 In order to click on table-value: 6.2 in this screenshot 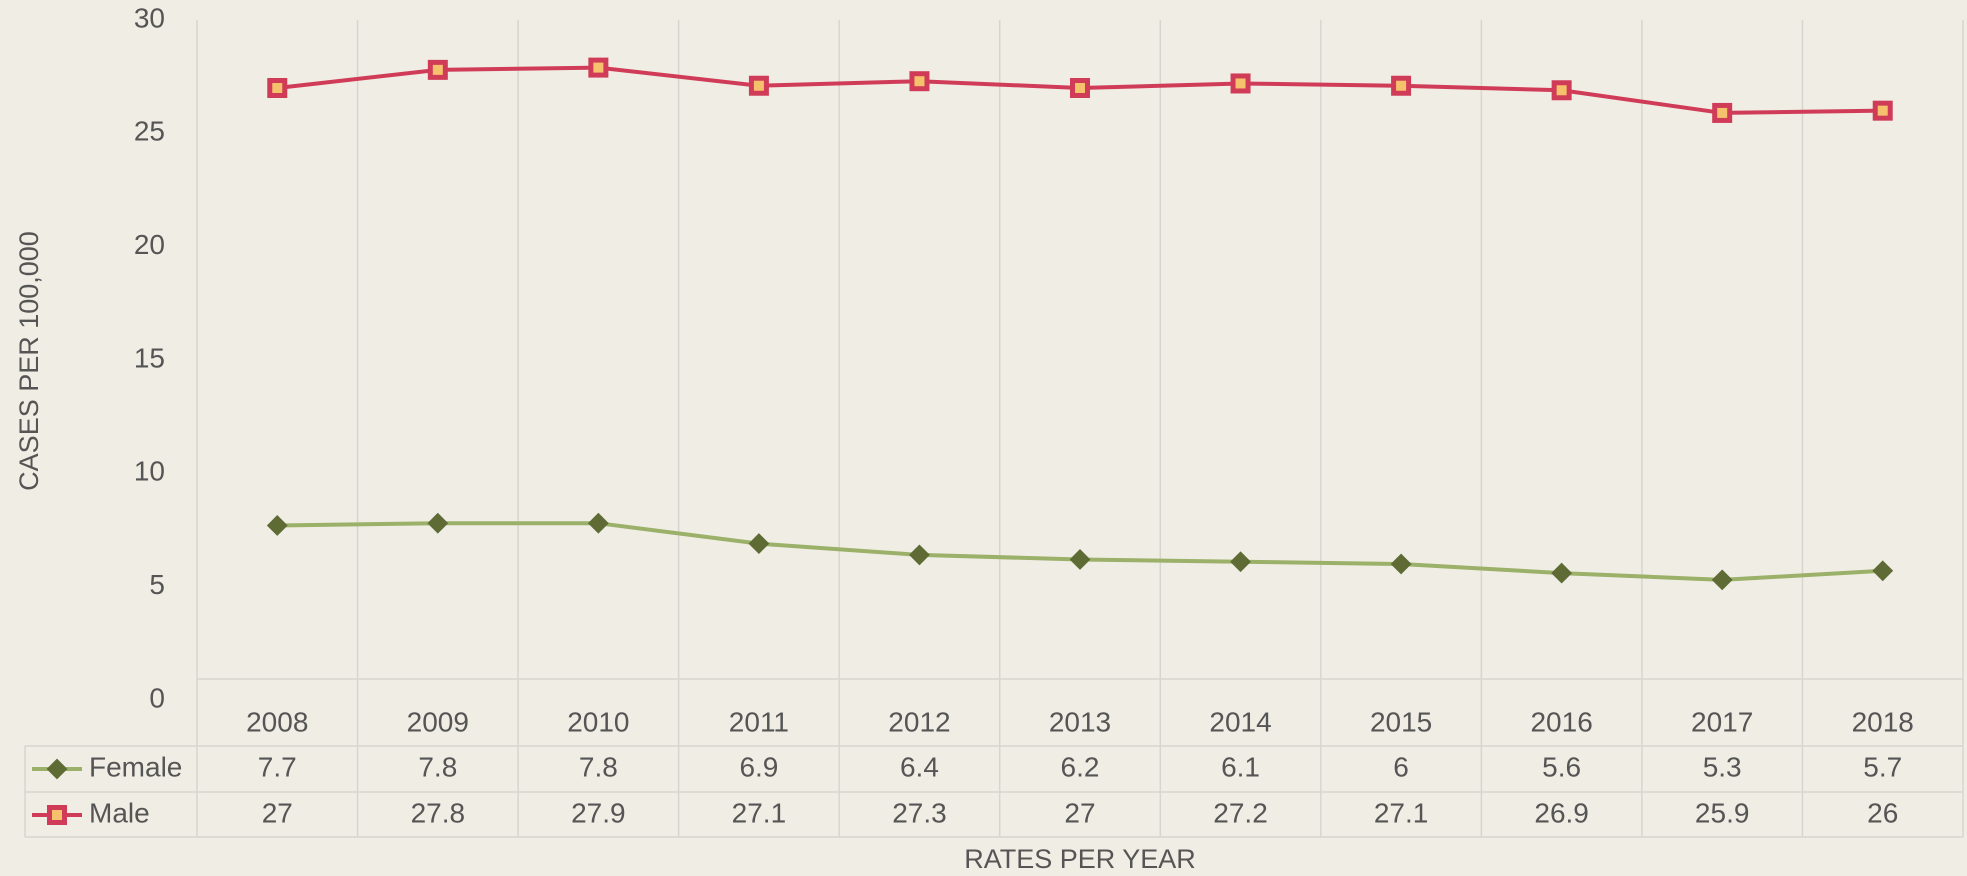, I will do `click(1080, 766)`.